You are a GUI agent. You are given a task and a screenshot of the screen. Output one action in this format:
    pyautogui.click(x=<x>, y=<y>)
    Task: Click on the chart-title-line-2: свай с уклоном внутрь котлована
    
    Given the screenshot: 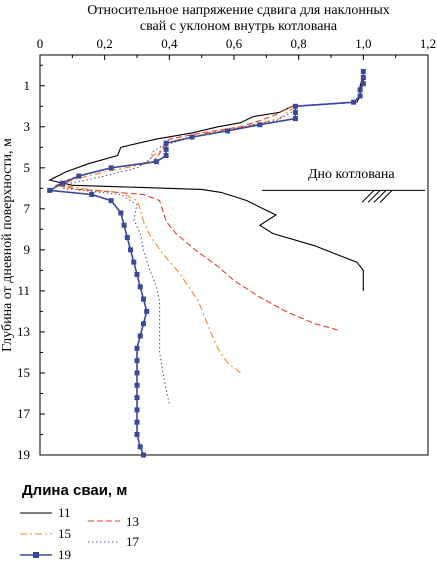 What is the action you would take?
    pyautogui.click(x=238, y=26)
    